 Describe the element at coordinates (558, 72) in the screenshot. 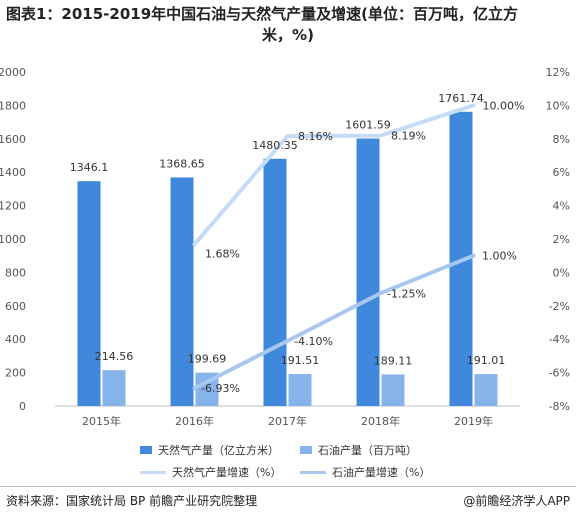

I see `y-right-tick-label: 12%` at that location.